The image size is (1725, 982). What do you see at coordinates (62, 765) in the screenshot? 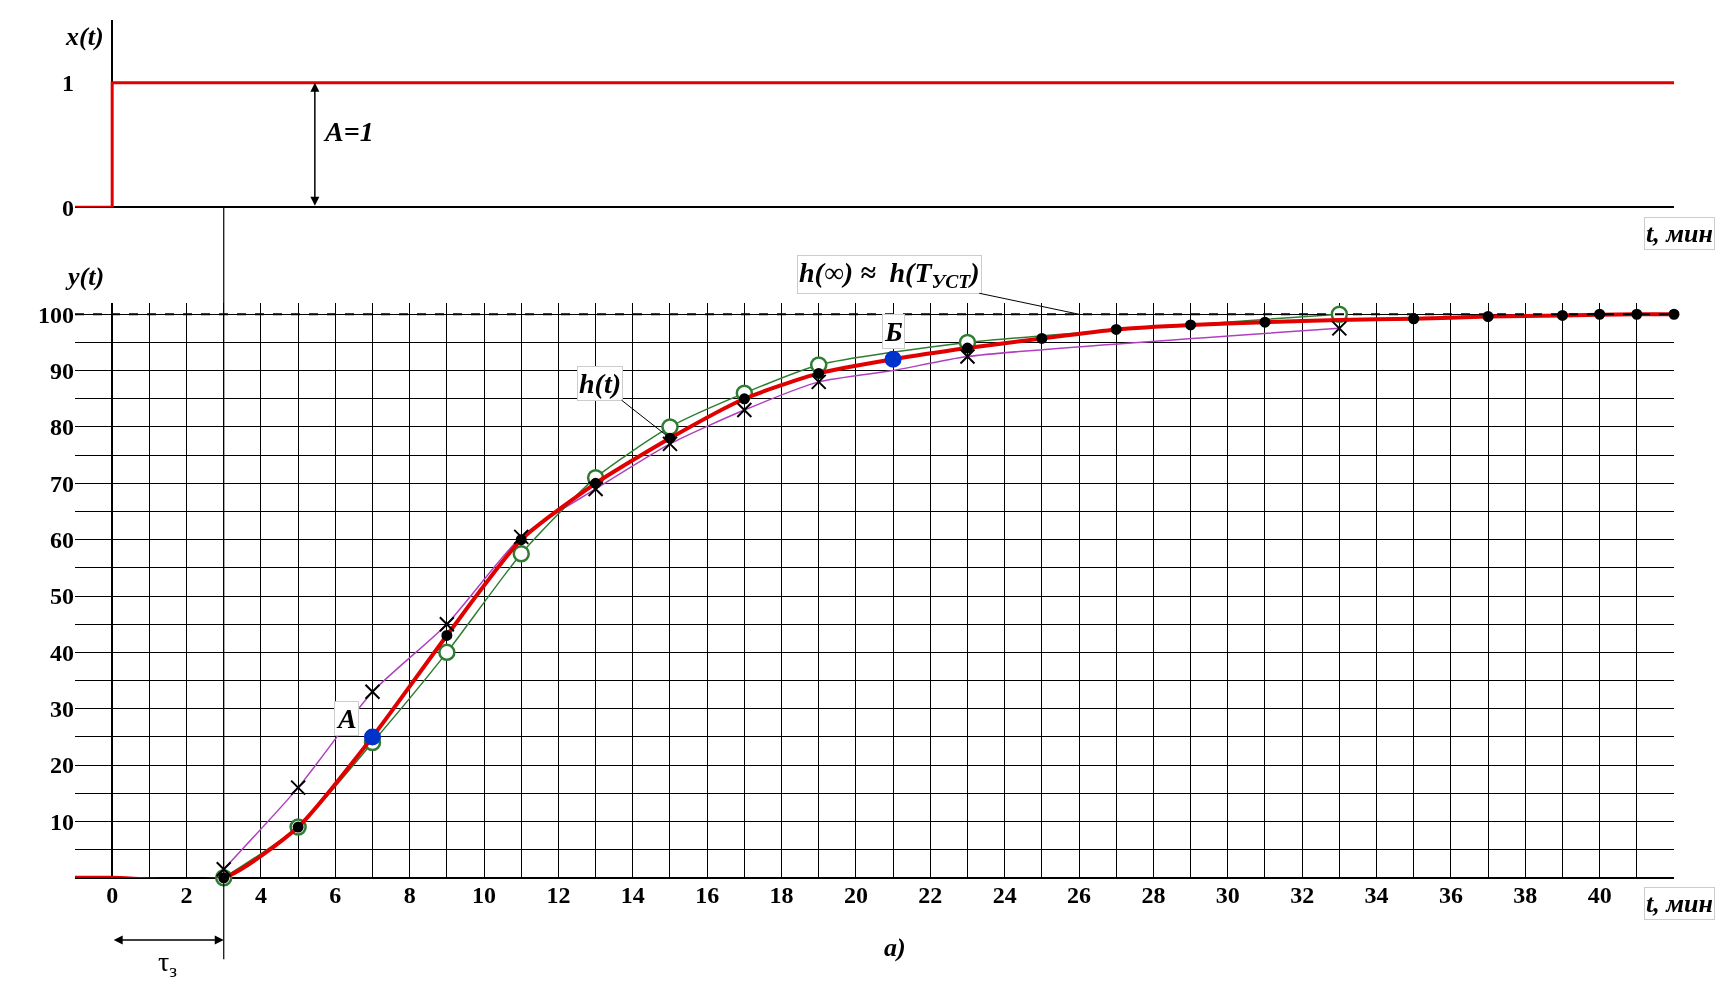
I see `y-tick-label: 20` at bounding box center [62, 765].